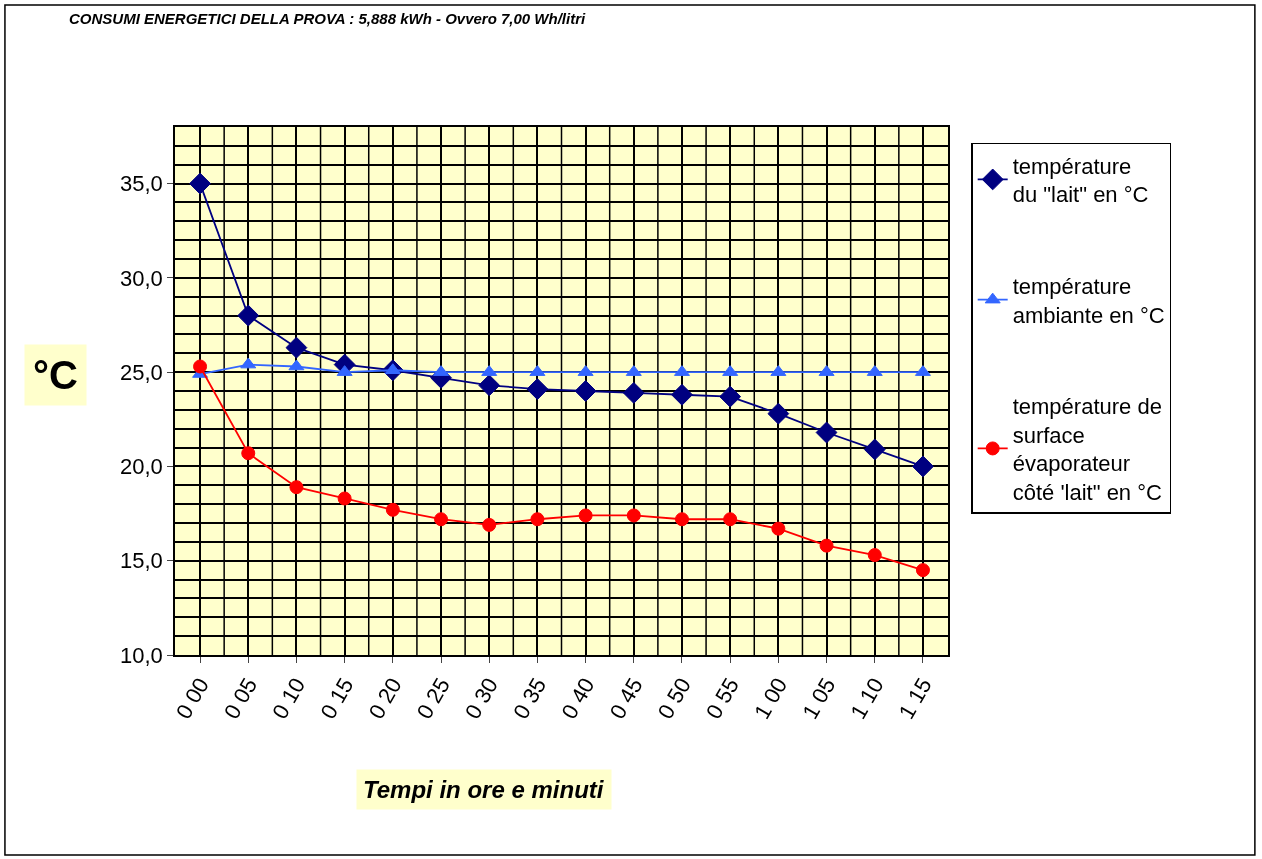 This screenshot has width=1262, height=859. What do you see at coordinates (141, 467) in the screenshot?
I see `y-tick-label: 20,0` at bounding box center [141, 467].